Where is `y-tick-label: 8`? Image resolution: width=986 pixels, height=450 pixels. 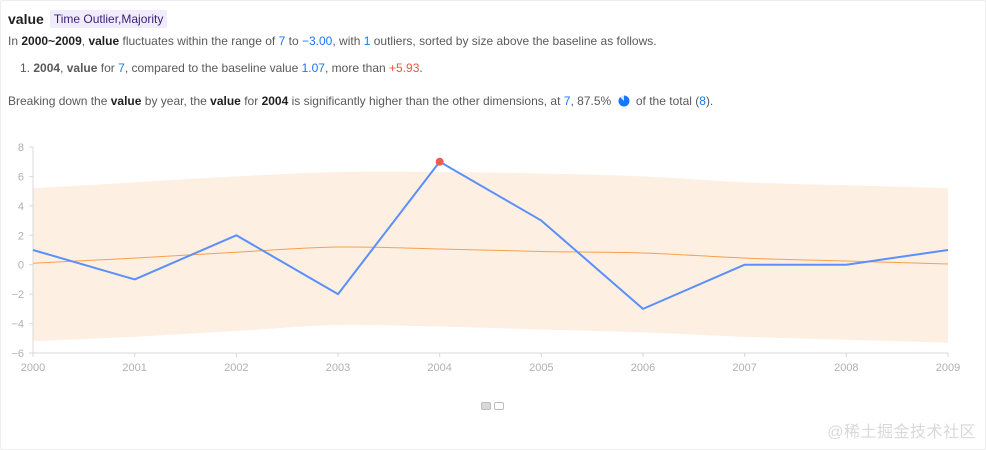 y-tick-label: 8 is located at coordinates (21, 148).